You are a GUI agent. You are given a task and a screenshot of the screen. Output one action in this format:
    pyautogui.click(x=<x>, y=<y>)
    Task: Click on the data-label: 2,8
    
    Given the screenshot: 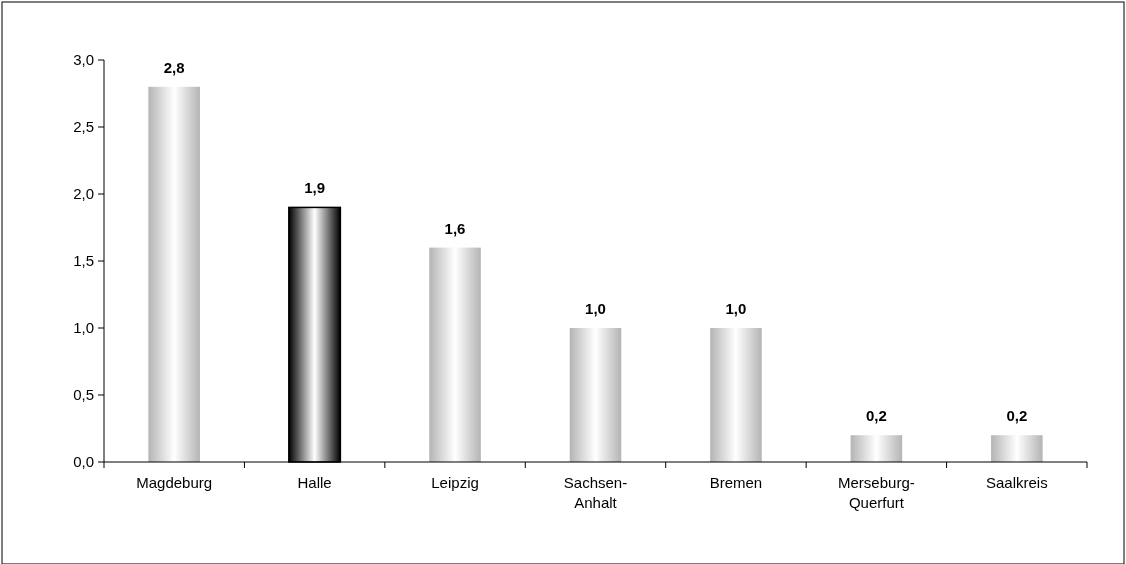 What is the action you would take?
    pyautogui.click(x=174, y=67)
    